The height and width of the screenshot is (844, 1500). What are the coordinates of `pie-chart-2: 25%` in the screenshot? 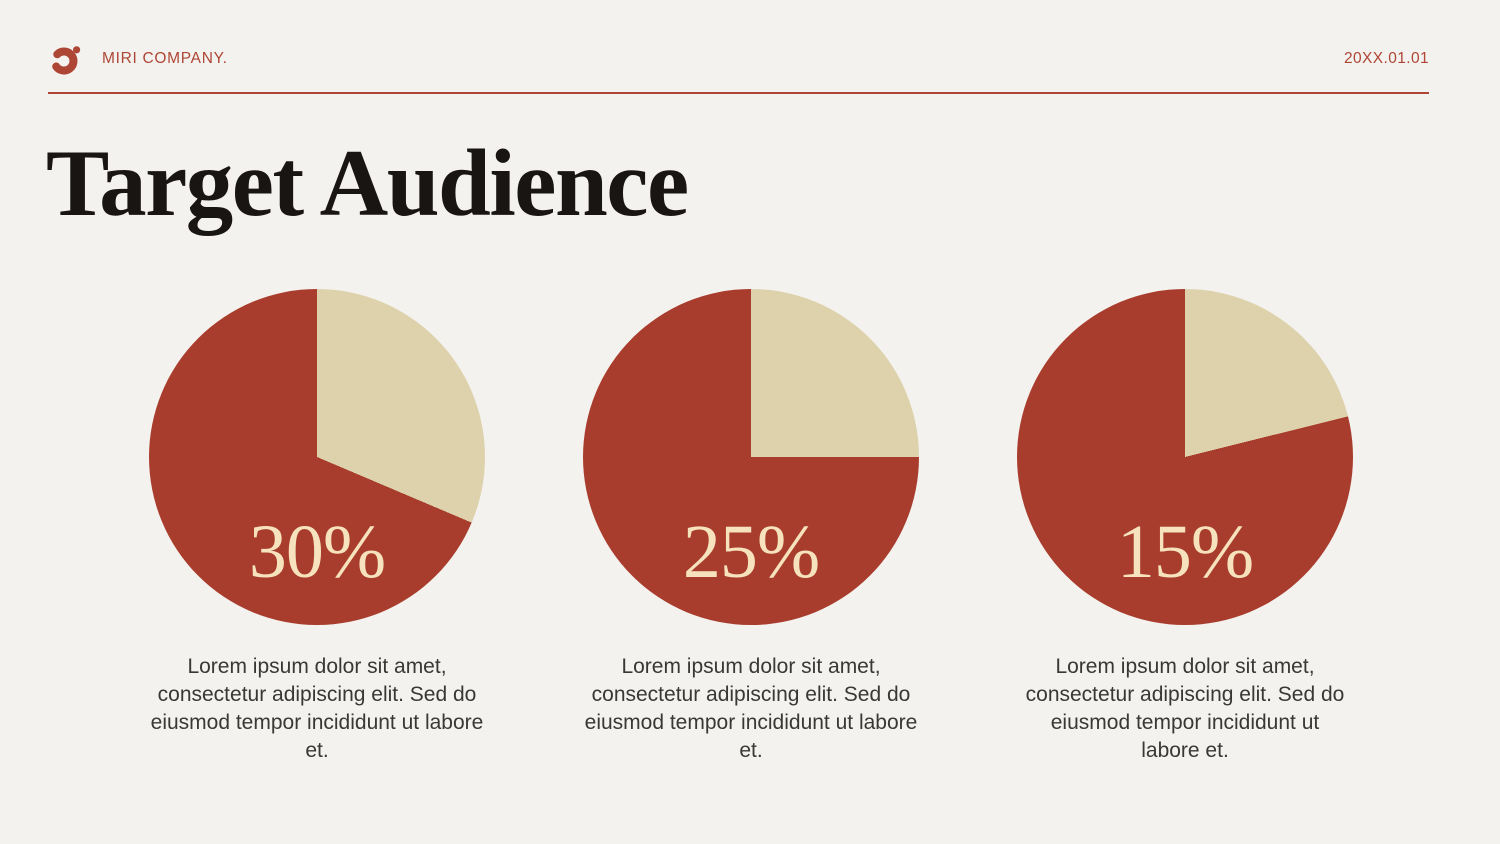 It's located at (751, 457).